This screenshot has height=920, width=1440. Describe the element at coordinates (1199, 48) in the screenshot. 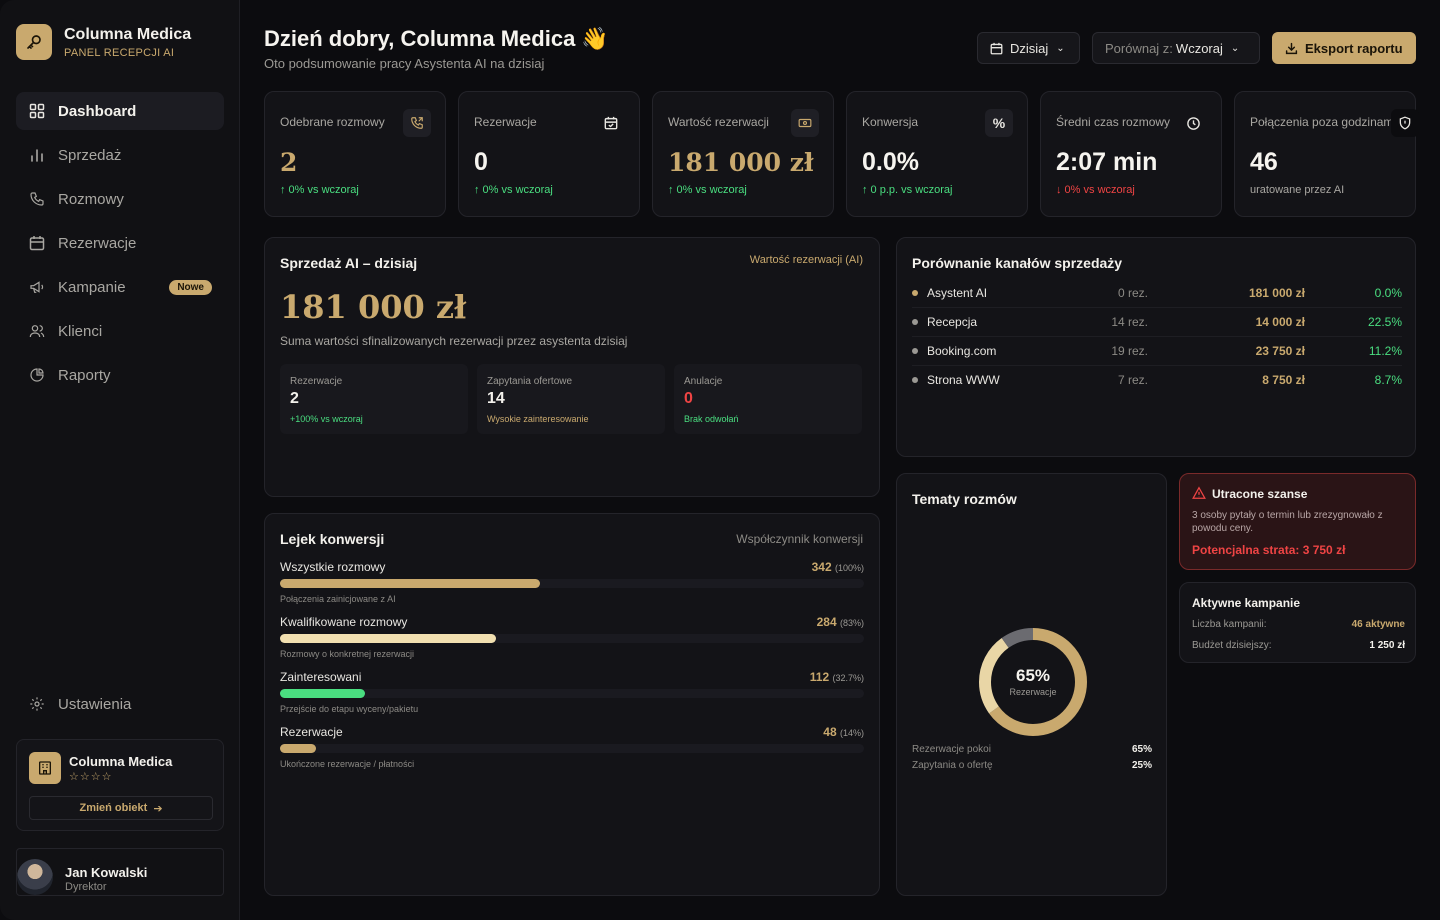

I see `compare-value: Wczoraj` at that location.